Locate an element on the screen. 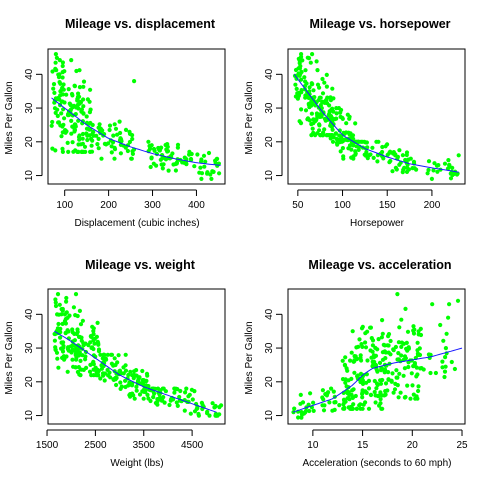 The height and width of the screenshot is (480, 480). plot-frame is located at coordinates (376, 356).